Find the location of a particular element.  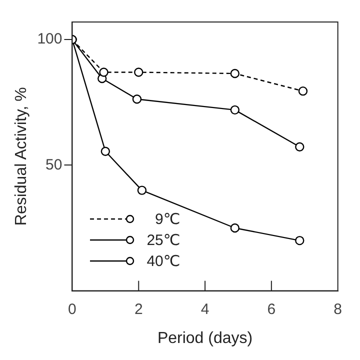

y-tick-label: 50 is located at coordinates (54, 165).